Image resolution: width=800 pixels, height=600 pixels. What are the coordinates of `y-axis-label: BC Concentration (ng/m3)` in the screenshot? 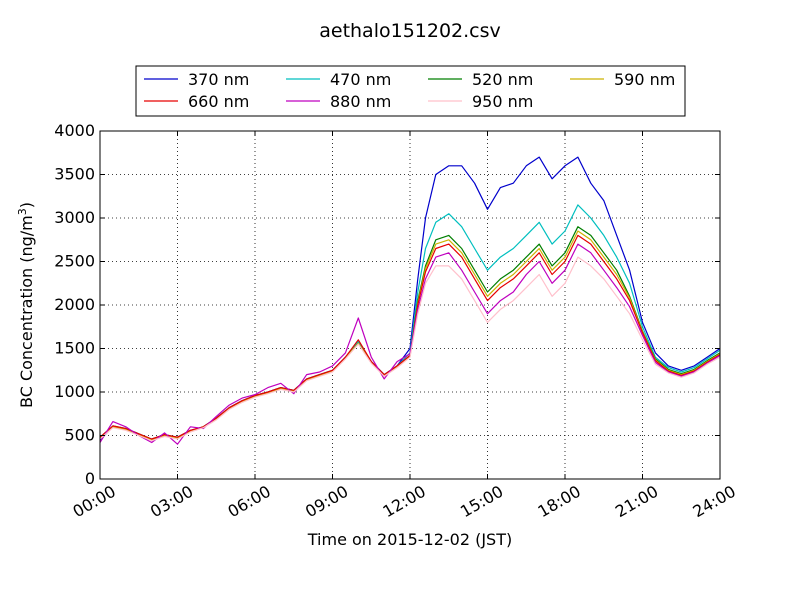 It's located at (26, 305).